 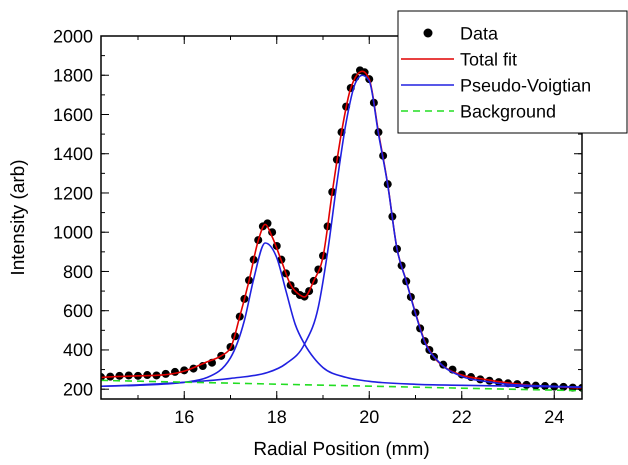 I want to click on legend-label: Pseudo-Voigtian, so click(x=526, y=85).